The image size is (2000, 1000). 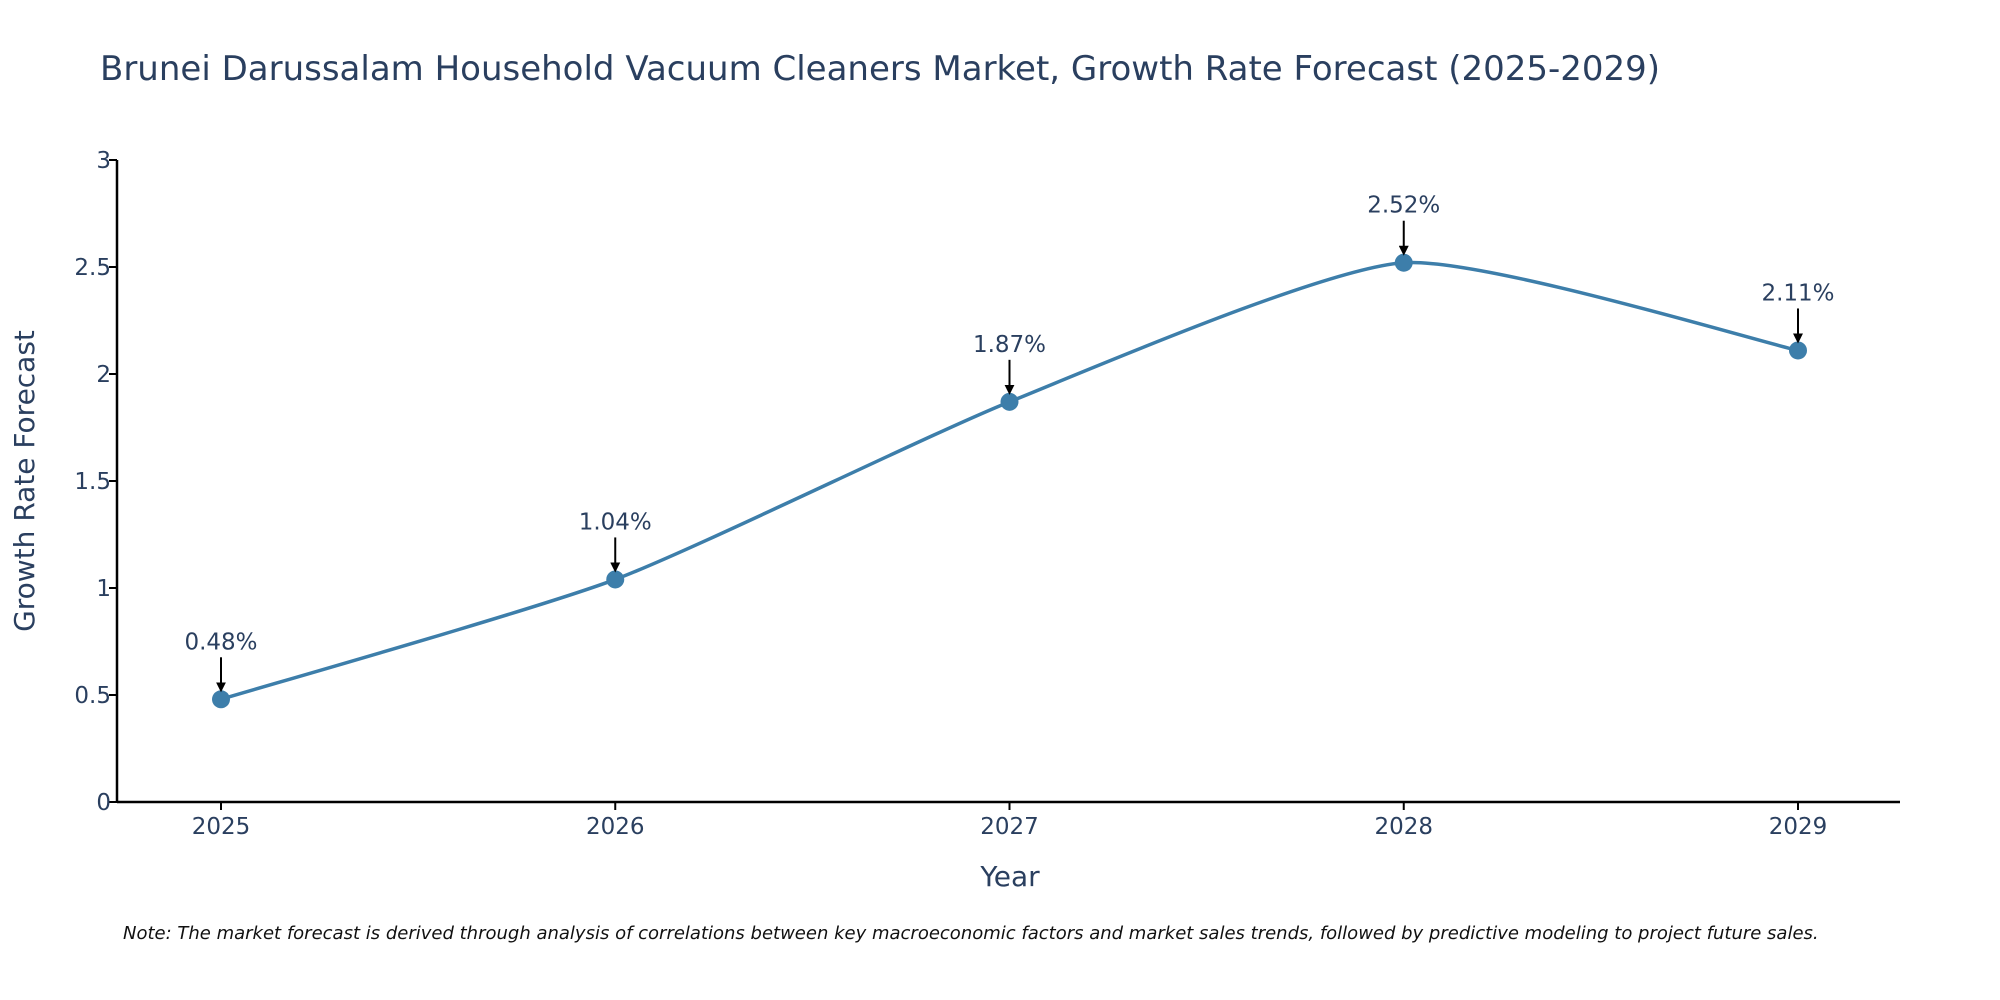 I want to click on x-tick-label: 2028, so click(x=1403, y=827).